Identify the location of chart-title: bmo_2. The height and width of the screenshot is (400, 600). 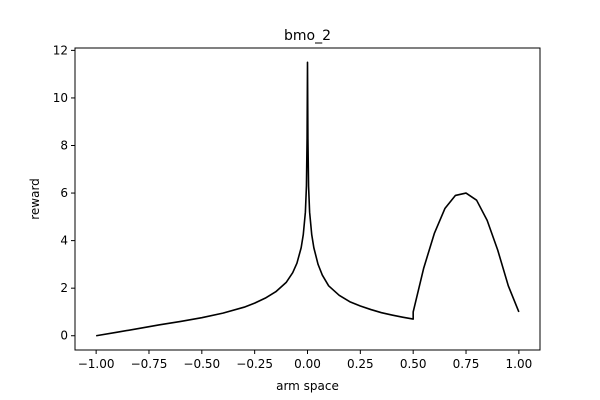
(307, 36).